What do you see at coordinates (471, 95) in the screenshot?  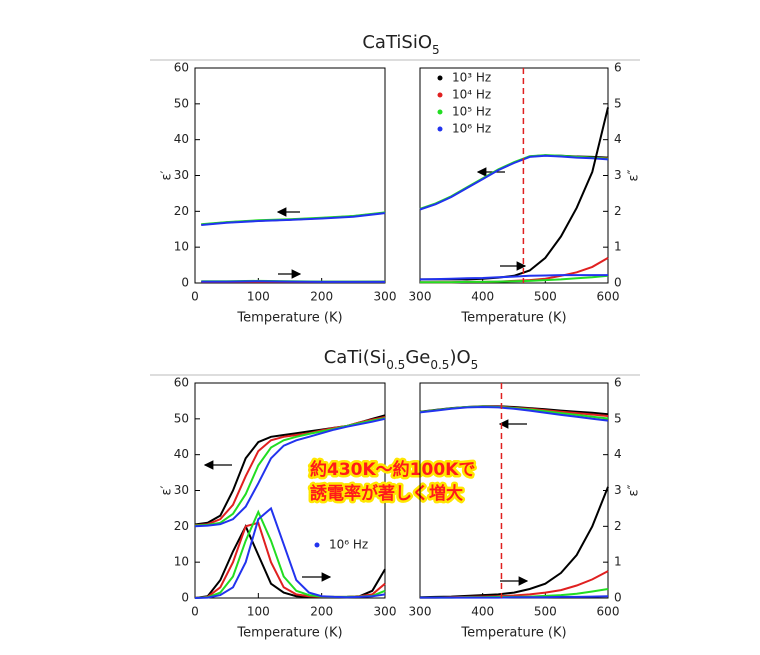 I see `legend-label: 10⁴ Hz` at bounding box center [471, 95].